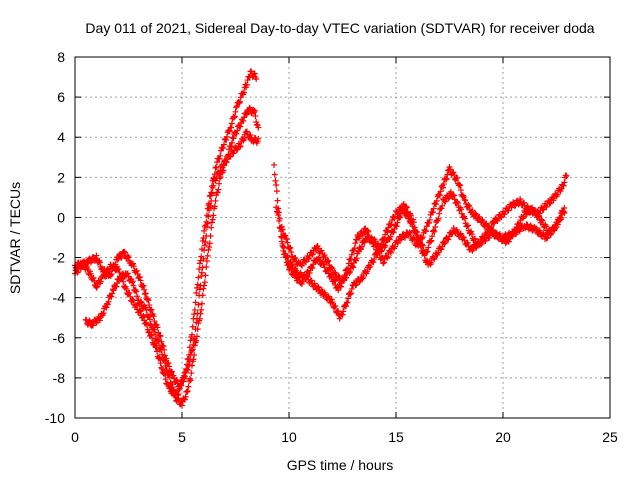  Describe the element at coordinates (75, 437) in the screenshot. I see `x-tick-label: 0` at that location.